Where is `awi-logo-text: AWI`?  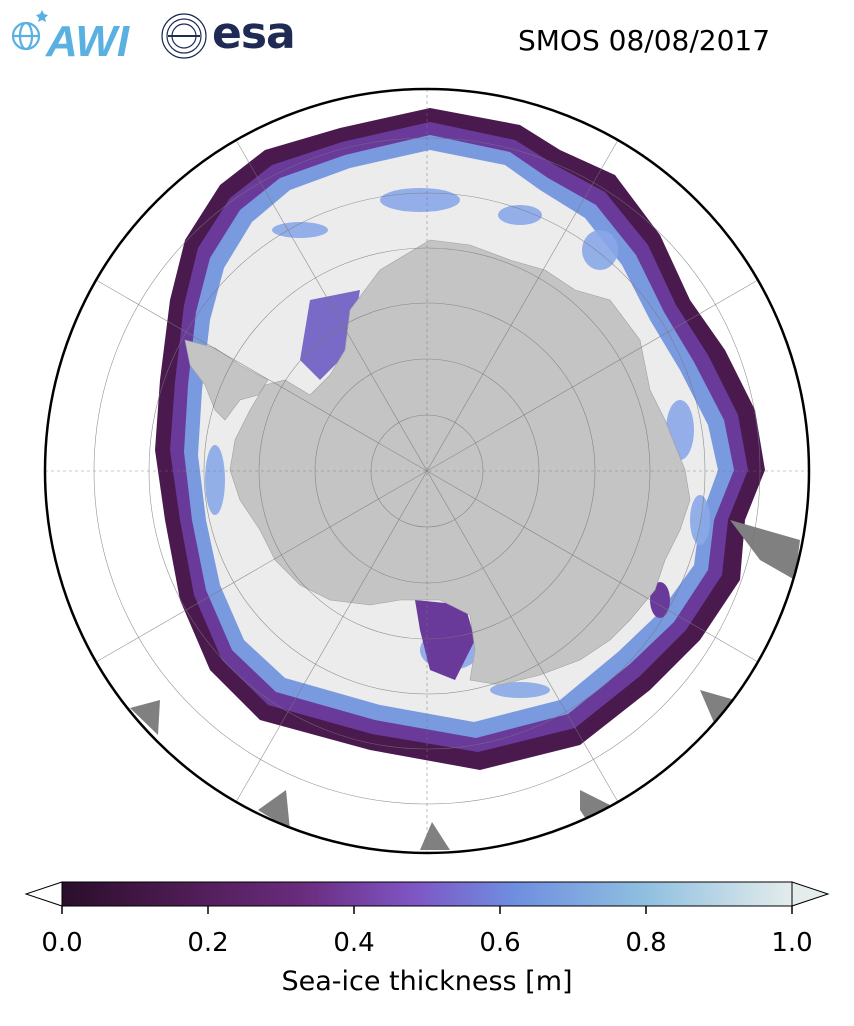
awi-logo-text: AWI is located at coordinates (87, 39).